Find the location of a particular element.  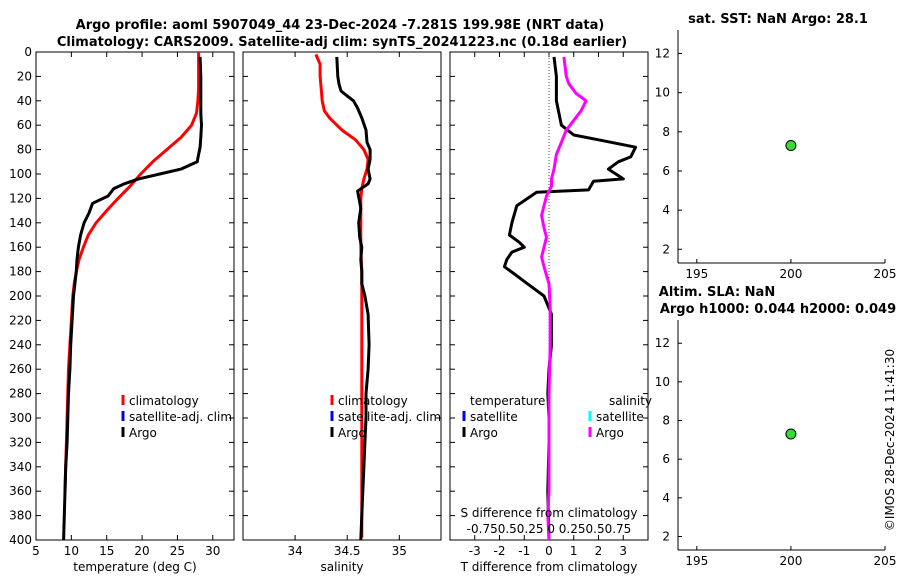

sla-y-tick-label: 10 is located at coordinates (662, 382).